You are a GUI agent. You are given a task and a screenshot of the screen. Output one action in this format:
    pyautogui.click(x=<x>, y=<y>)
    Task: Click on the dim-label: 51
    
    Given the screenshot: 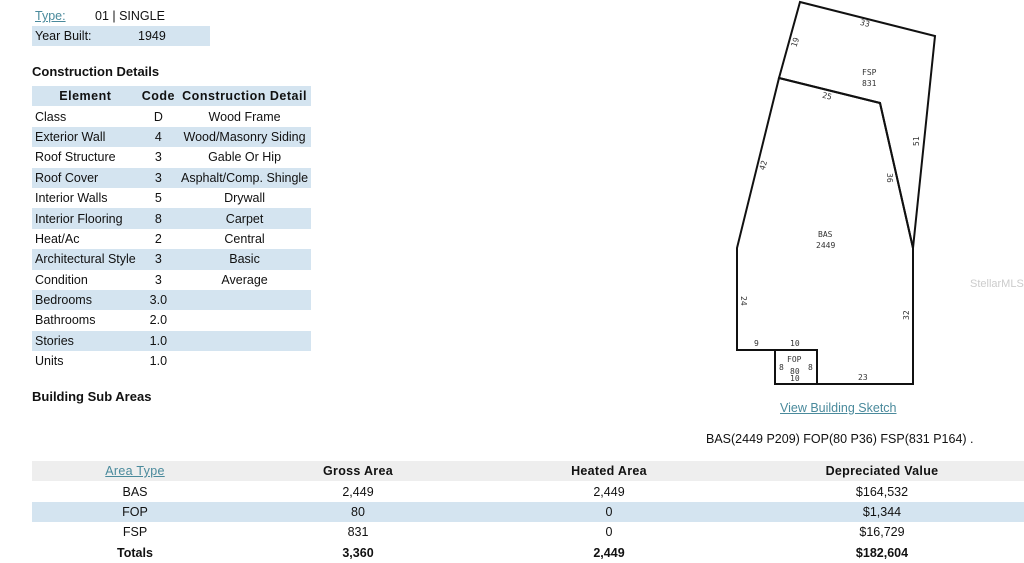 What is the action you would take?
    pyautogui.click(x=916, y=141)
    